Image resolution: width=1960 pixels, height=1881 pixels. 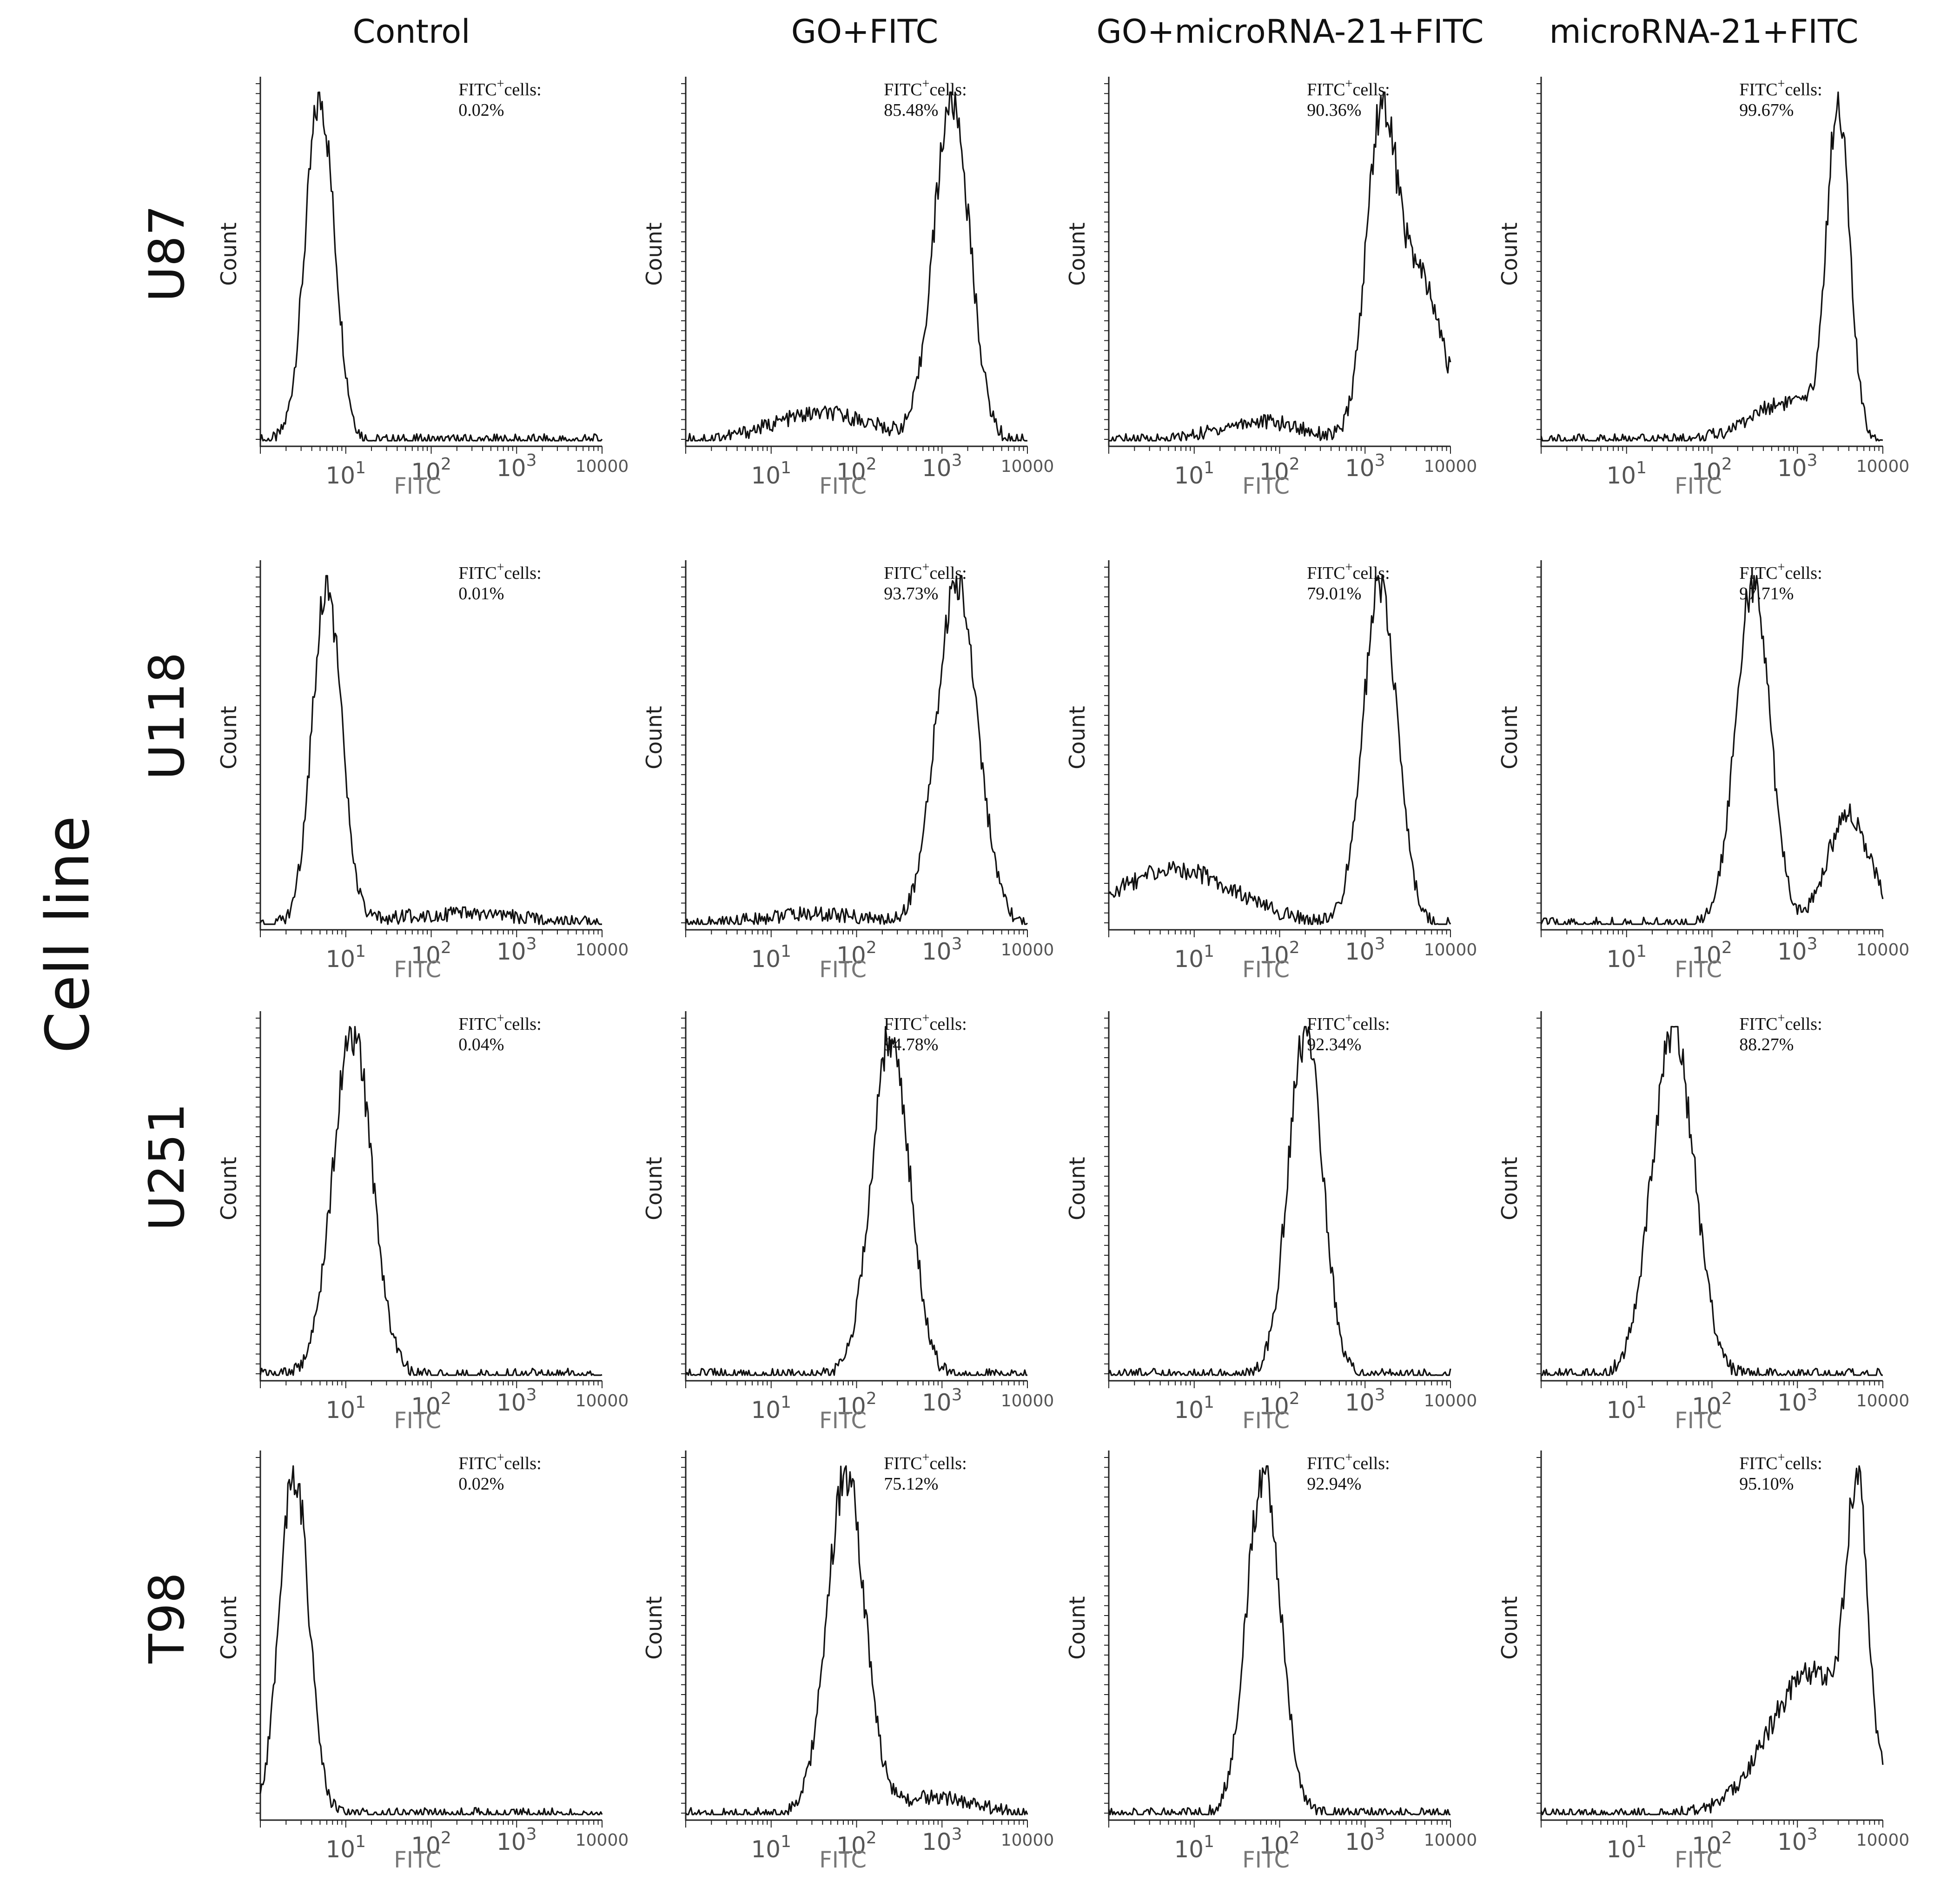 I want to click on histogram-panel-t98-2: 101 102 103 10000 FITC Count FITC+cells:92.94%, so click(x=1271, y=1661).